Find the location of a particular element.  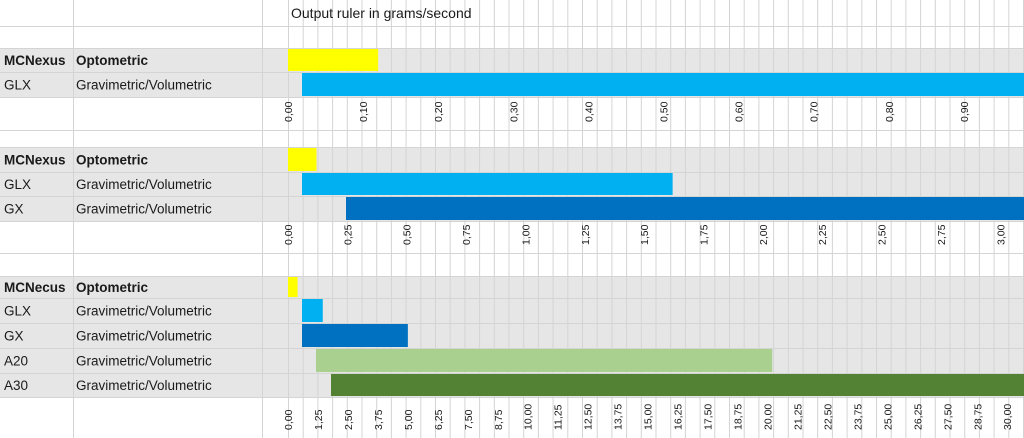

tick-label: 17,50 is located at coordinates (709, 417).